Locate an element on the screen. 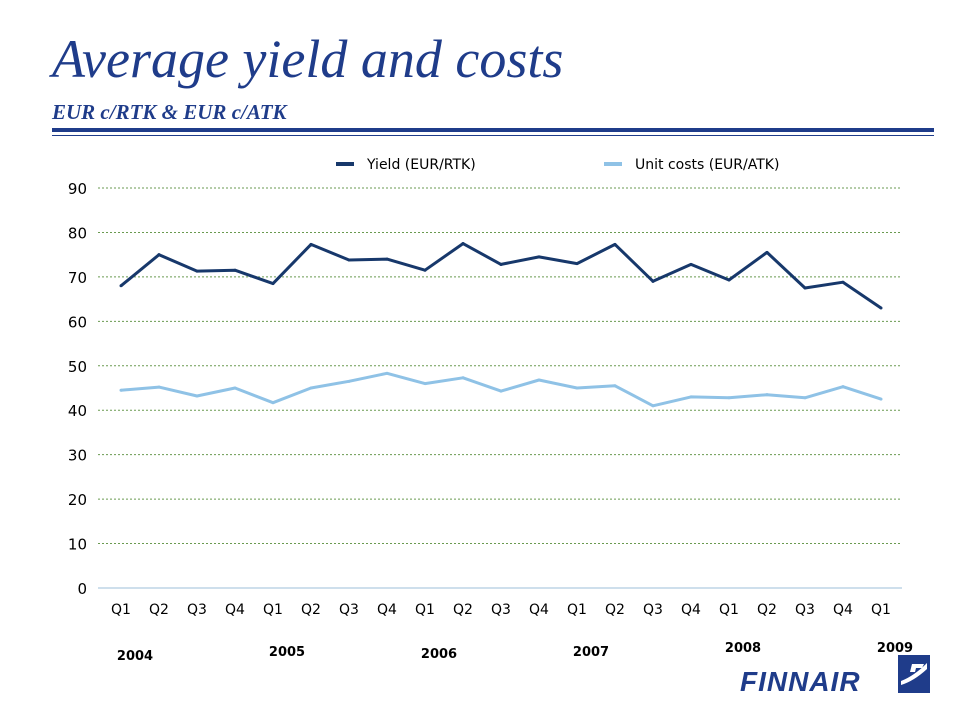 The image size is (960, 720). title-underline-thick is located at coordinates (493, 130).